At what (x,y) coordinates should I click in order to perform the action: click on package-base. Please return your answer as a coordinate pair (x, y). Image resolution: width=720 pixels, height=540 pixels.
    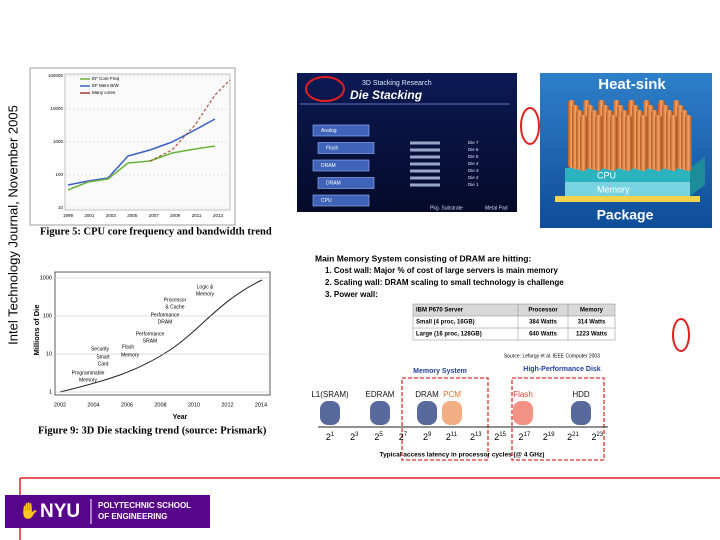
    Looking at the image, I should click on (627, 199).